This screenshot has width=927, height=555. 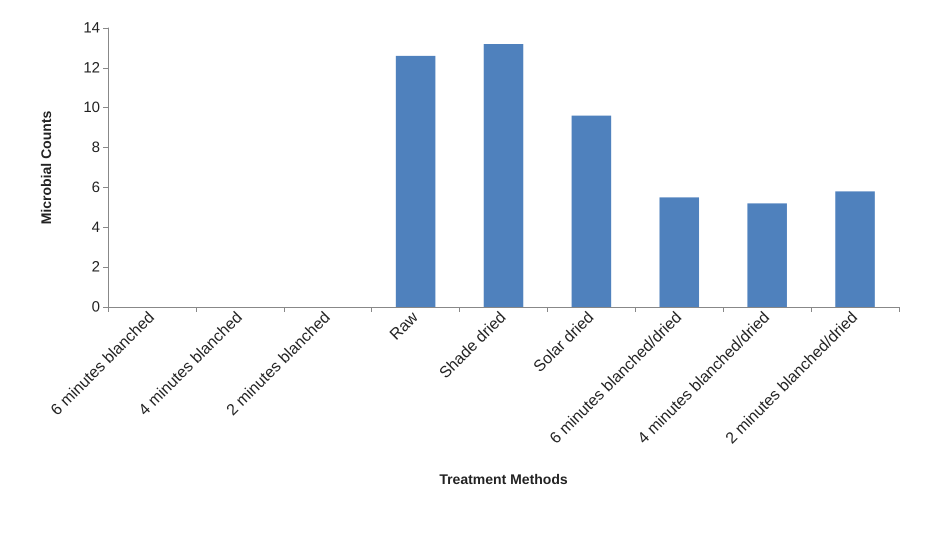 What do you see at coordinates (91, 107) in the screenshot?
I see `y-tick-label: 10` at bounding box center [91, 107].